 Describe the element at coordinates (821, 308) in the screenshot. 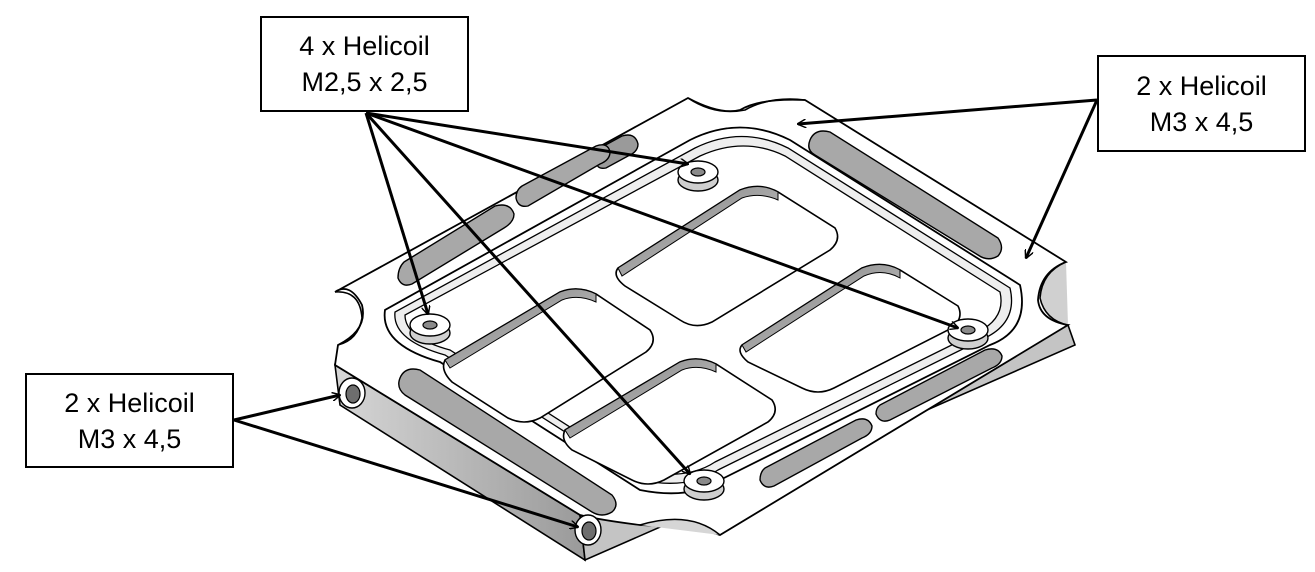

I see `pocket-right-wall` at that location.